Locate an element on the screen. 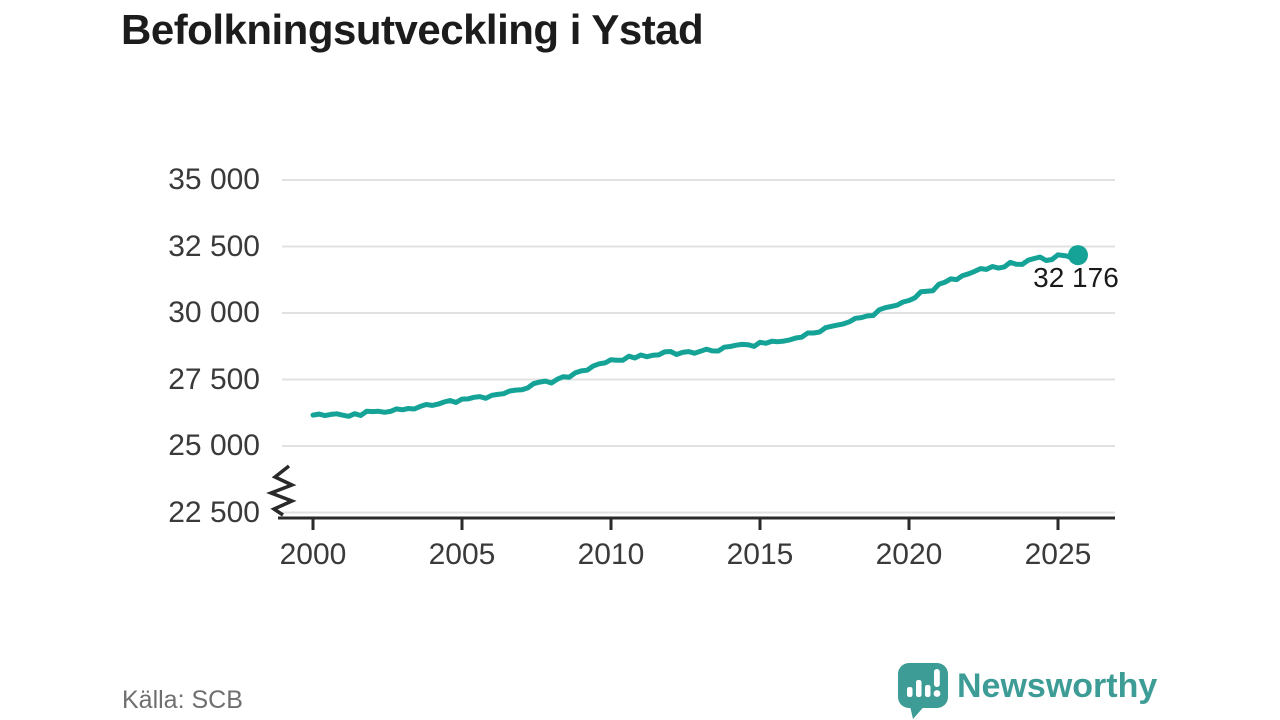  y-axis-tick-label: 22 500 is located at coordinates (214, 512).